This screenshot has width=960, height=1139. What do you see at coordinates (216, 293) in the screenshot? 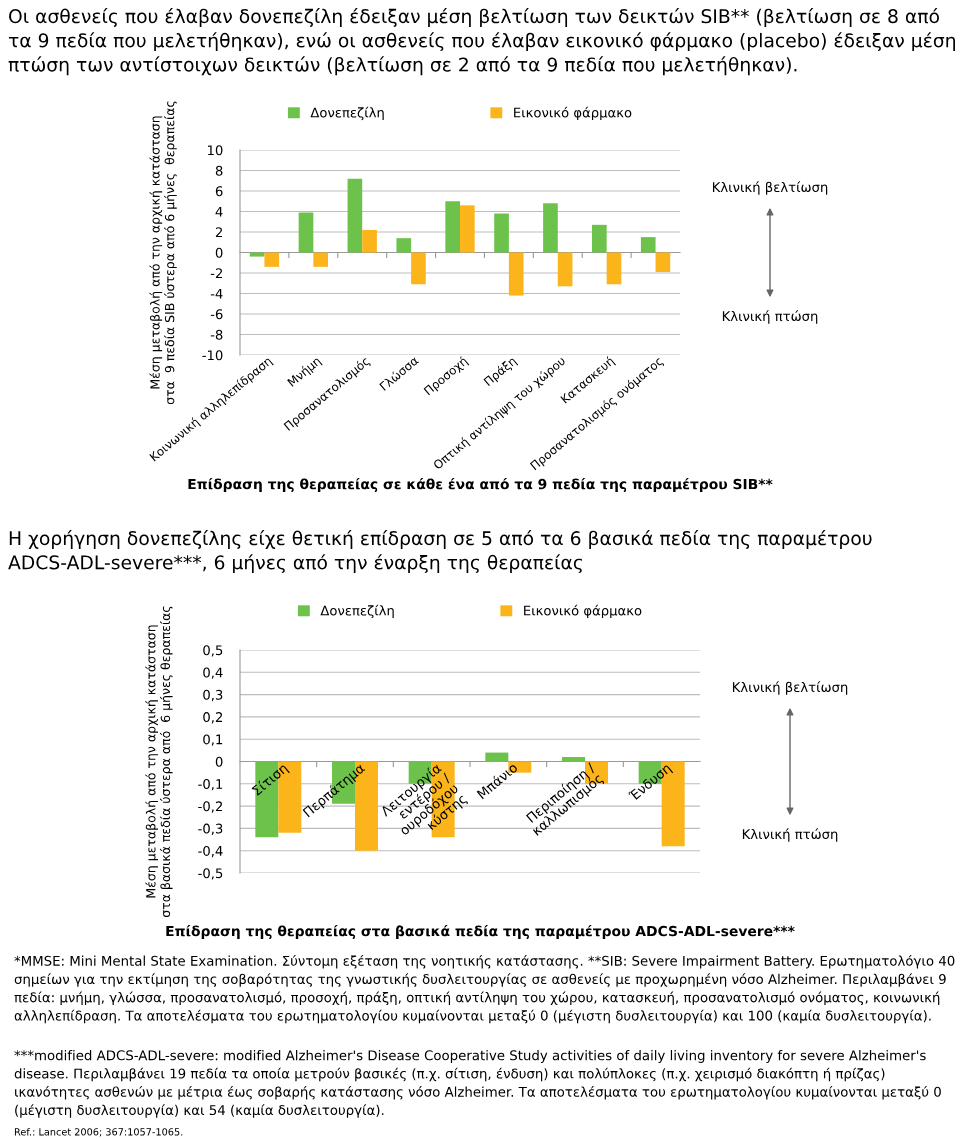
I see `y-tick-label: -4` at bounding box center [216, 293].